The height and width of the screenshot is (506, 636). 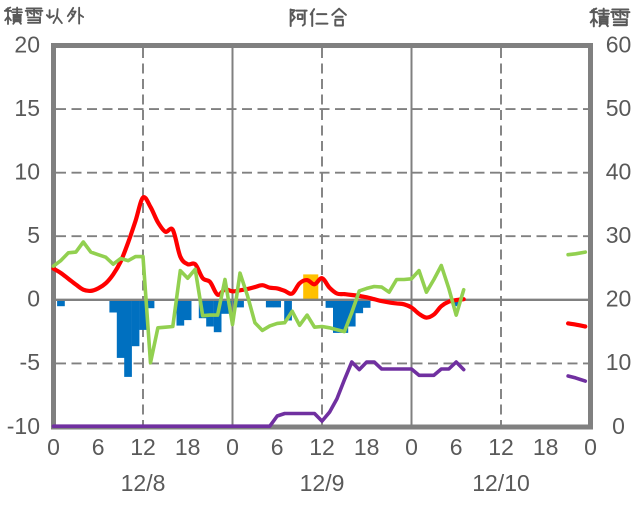 I want to click on svg-text: 15, so click(x=27, y=108).